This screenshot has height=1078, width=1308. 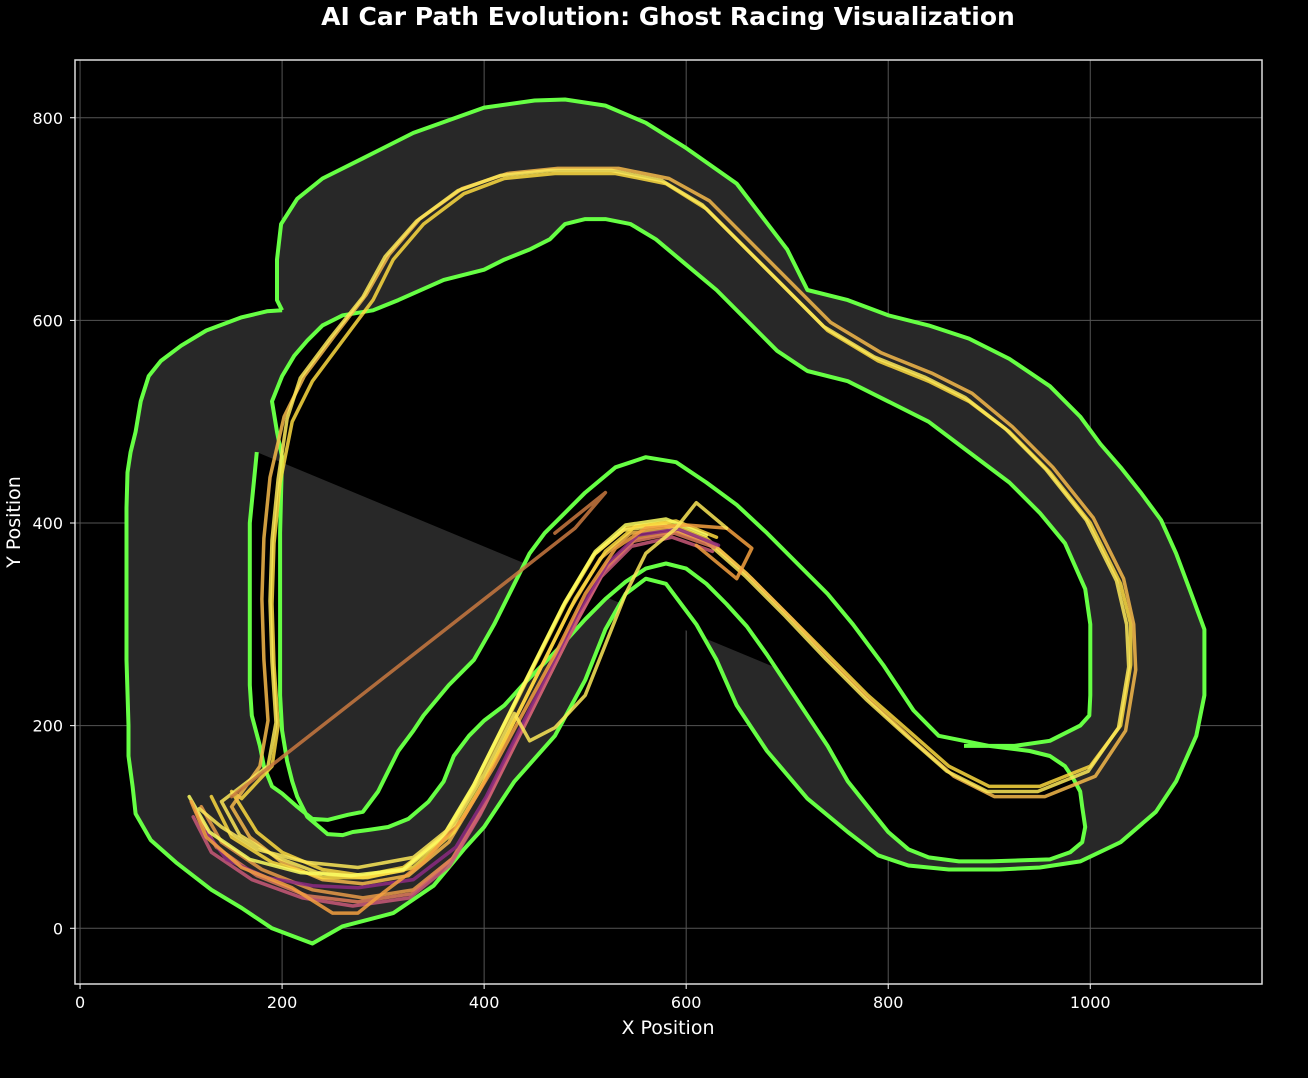 What do you see at coordinates (686, 1002) in the screenshot?
I see `x-tick-label: 600` at bounding box center [686, 1002].